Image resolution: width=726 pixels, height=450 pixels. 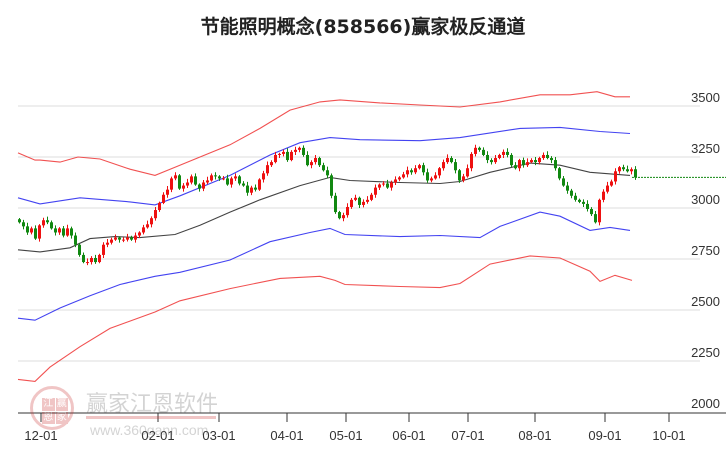 I want to click on y-tick-label: 3500, so click(x=705, y=97).